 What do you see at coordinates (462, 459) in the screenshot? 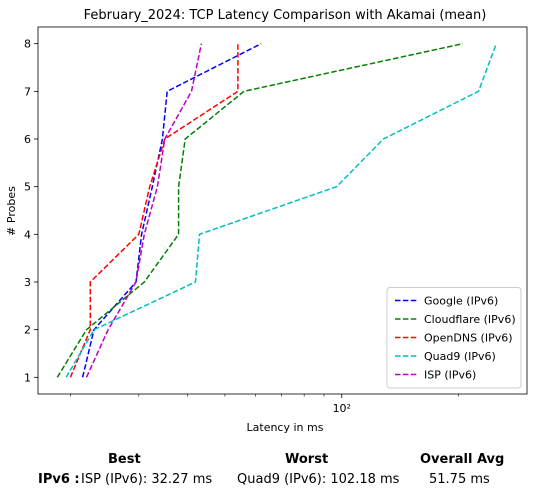
I see `stats-overall-header: Overall Avg` at bounding box center [462, 459].